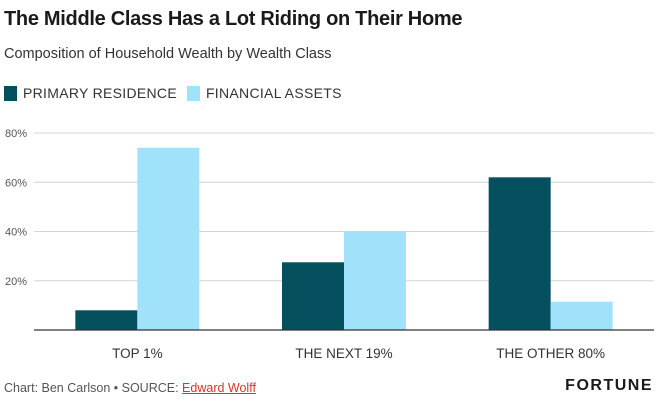  I want to click on y-tick-label: 40%, so click(16, 233).